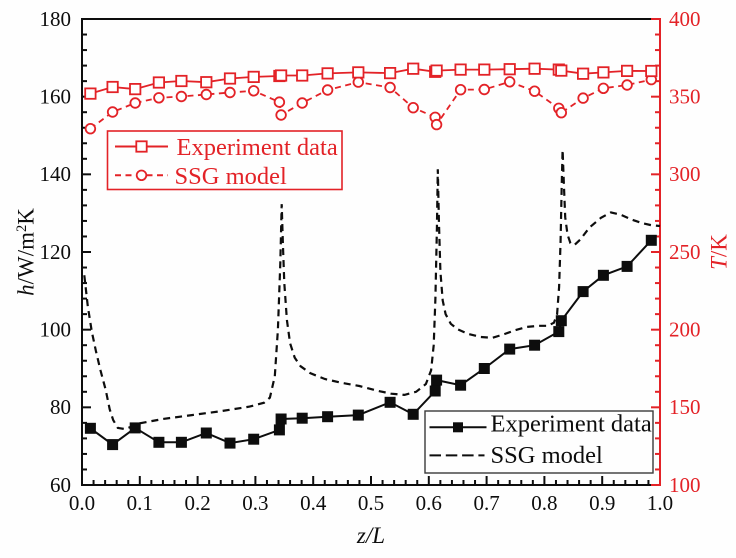 Image resolution: width=736 pixels, height=558 pixels. I want to click on svg-text: 400, so click(685, 19).